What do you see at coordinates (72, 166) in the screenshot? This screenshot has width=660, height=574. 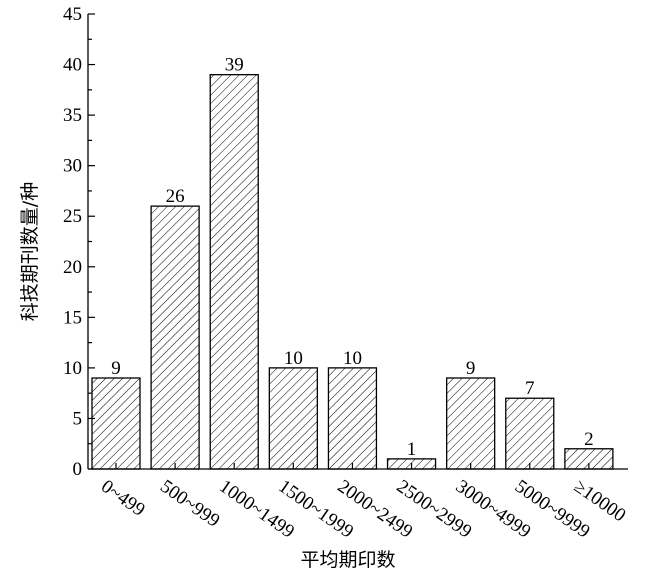 I see `y-tick-label: 30` at bounding box center [72, 166].